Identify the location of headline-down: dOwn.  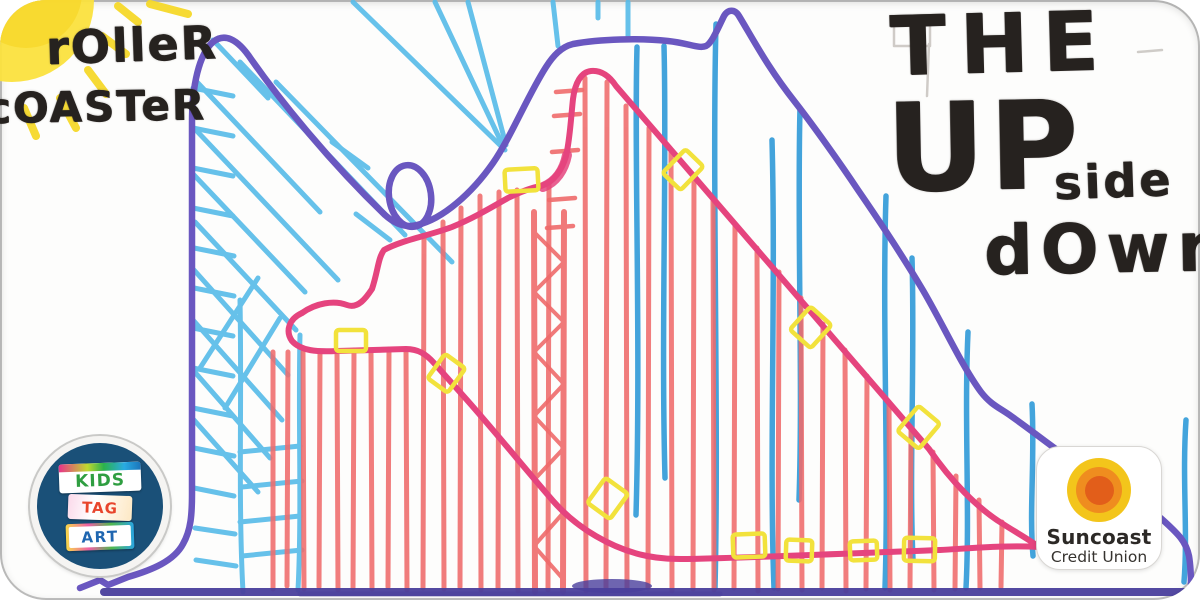
(1091, 249).